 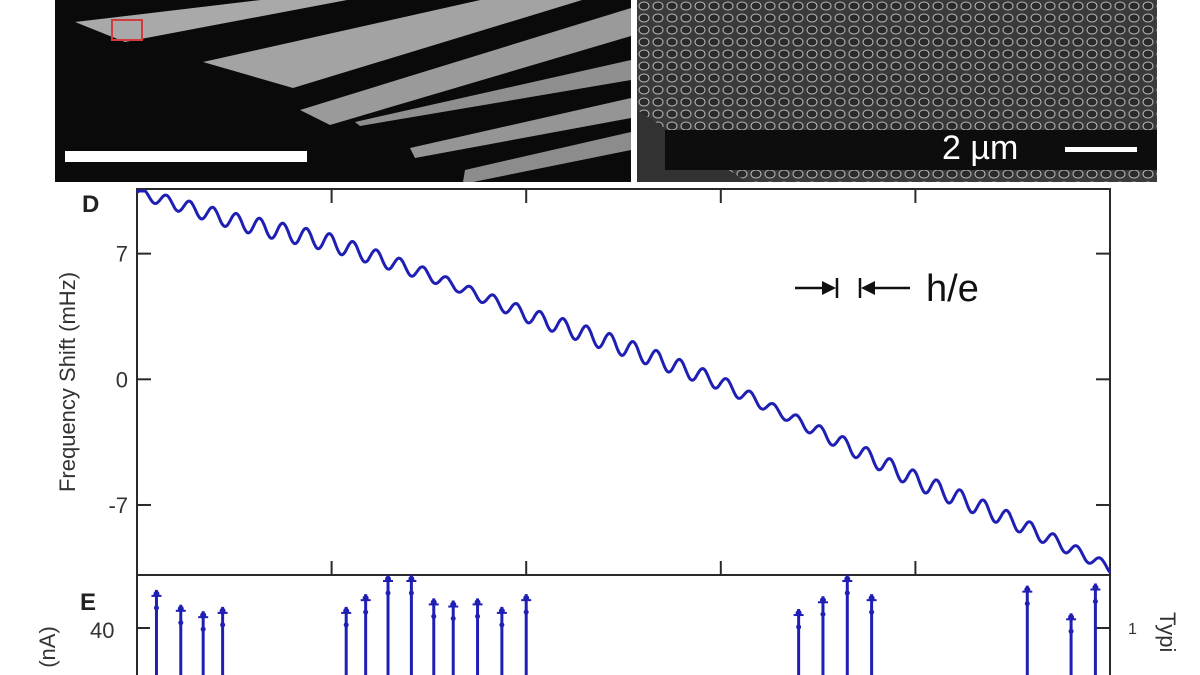 I want to click on panel-label-d: D, so click(x=90, y=204).